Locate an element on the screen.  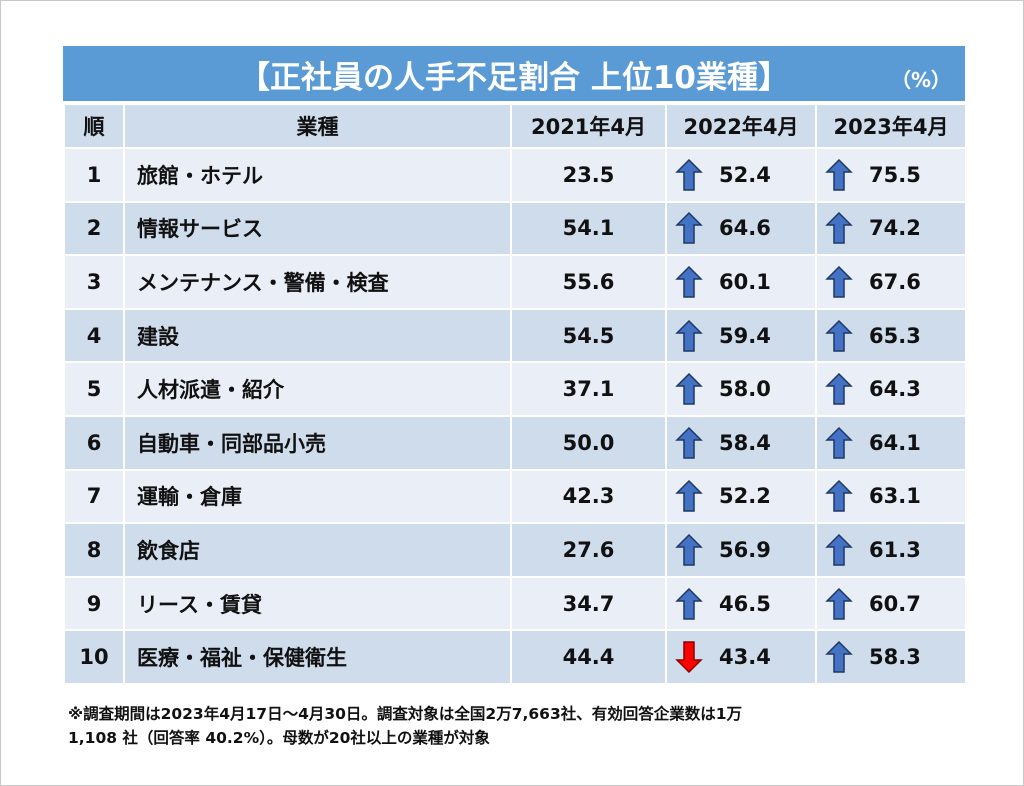
value-2021-cell: 34.7 is located at coordinates (588, 603).